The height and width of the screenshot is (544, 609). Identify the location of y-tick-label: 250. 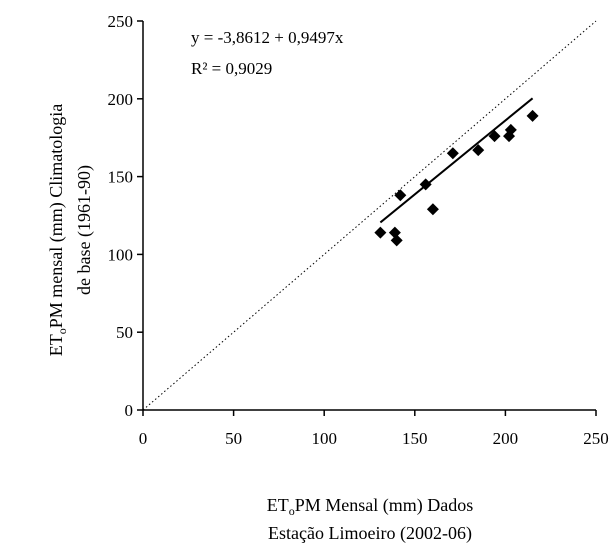
(121, 21).